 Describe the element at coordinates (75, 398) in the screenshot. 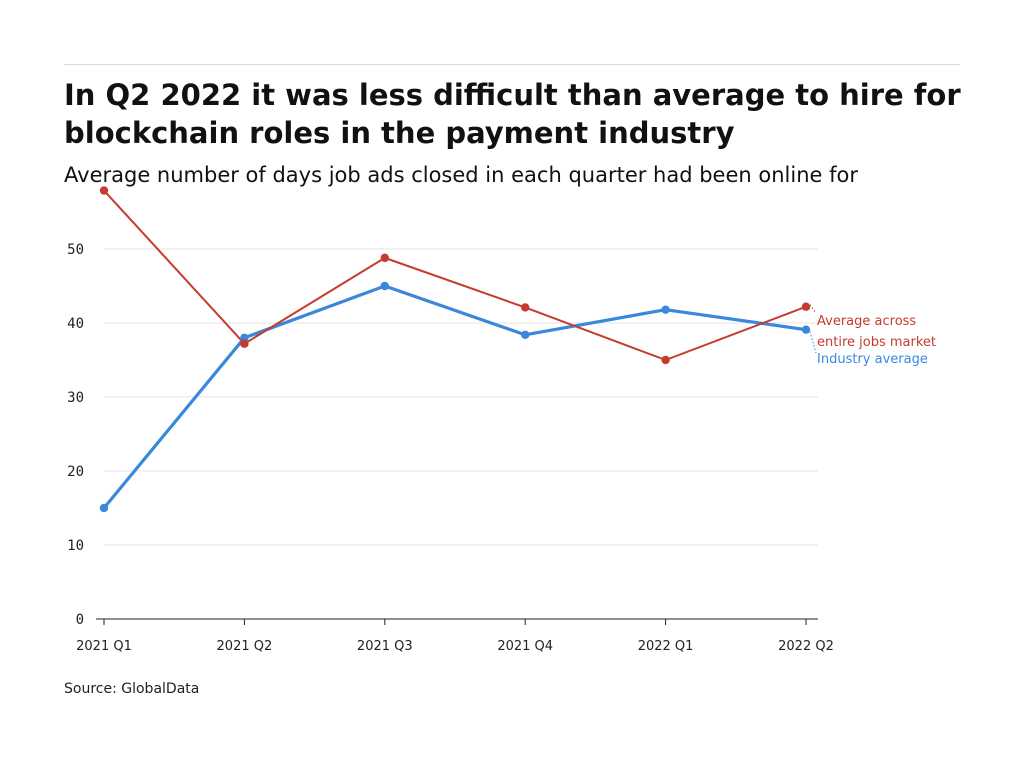

I see `y-tick-label-30: 30` at that location.